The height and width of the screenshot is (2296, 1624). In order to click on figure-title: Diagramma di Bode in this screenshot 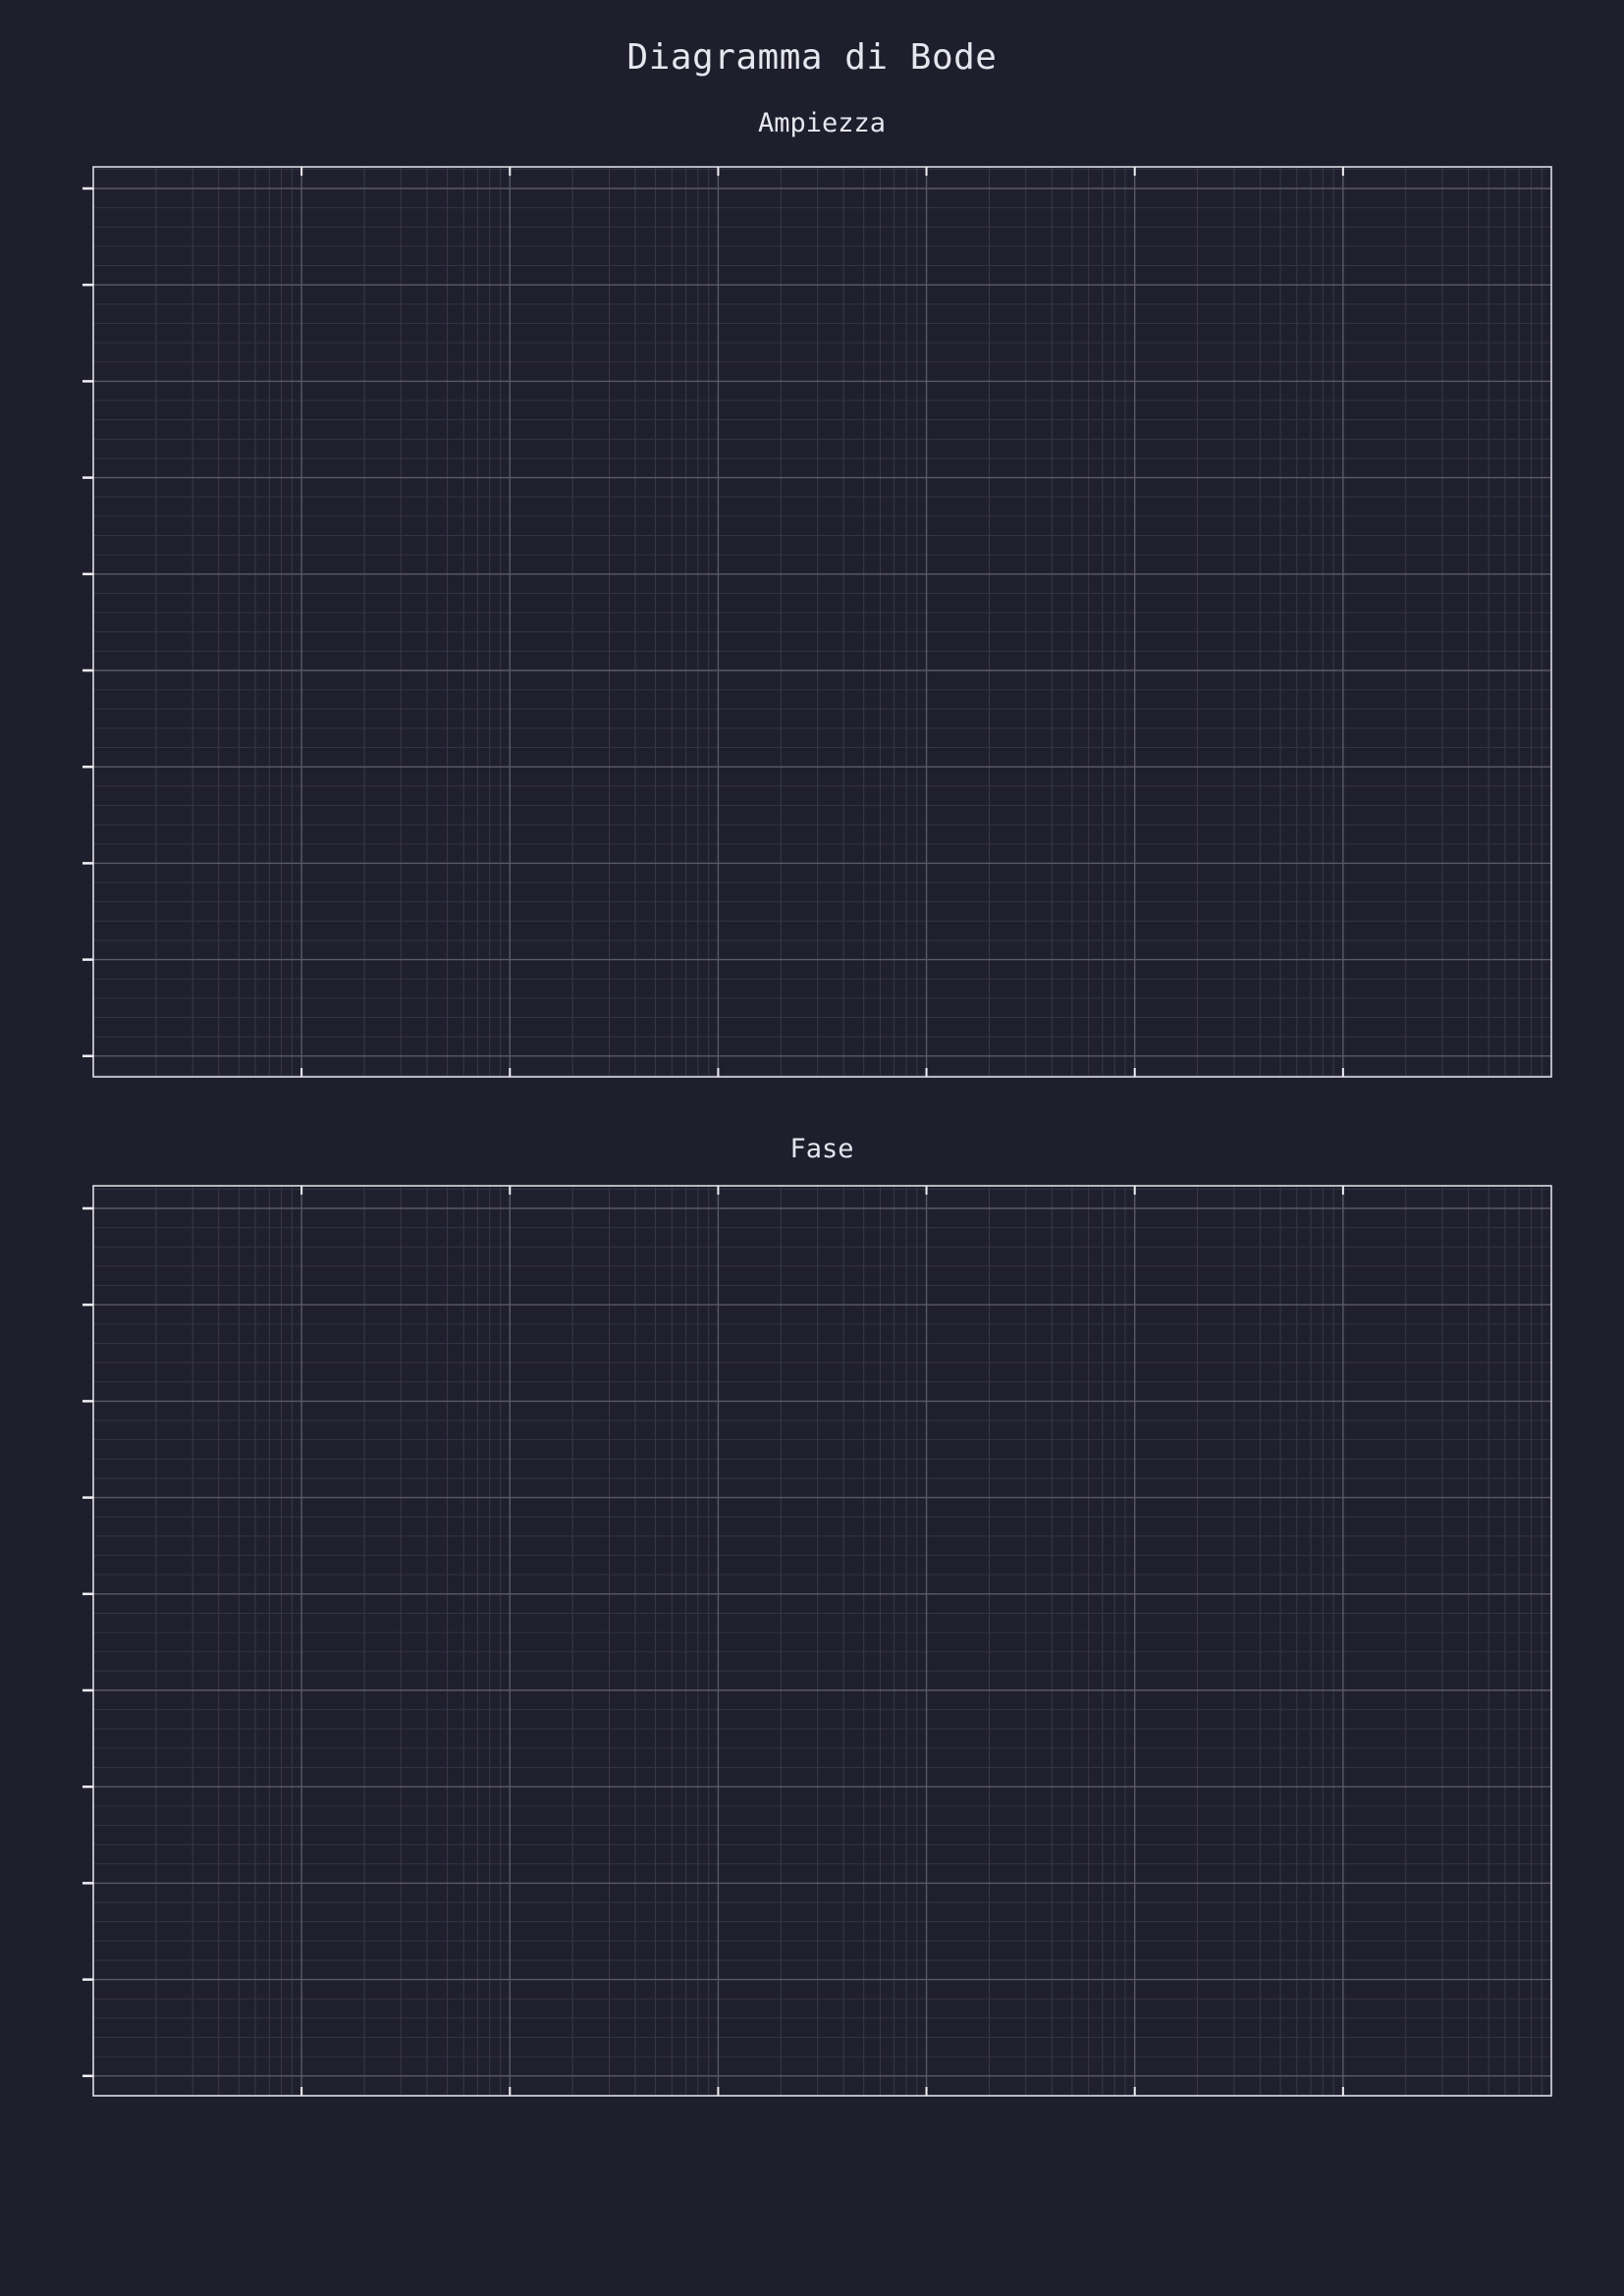, I will do `click(812, 57)`.